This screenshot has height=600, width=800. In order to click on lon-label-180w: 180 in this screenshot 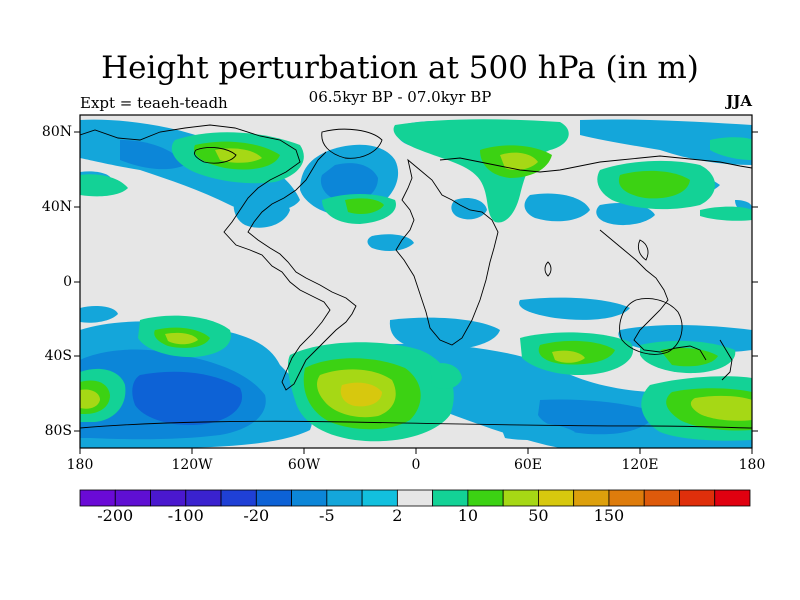, I will do `click(80, 465)`.